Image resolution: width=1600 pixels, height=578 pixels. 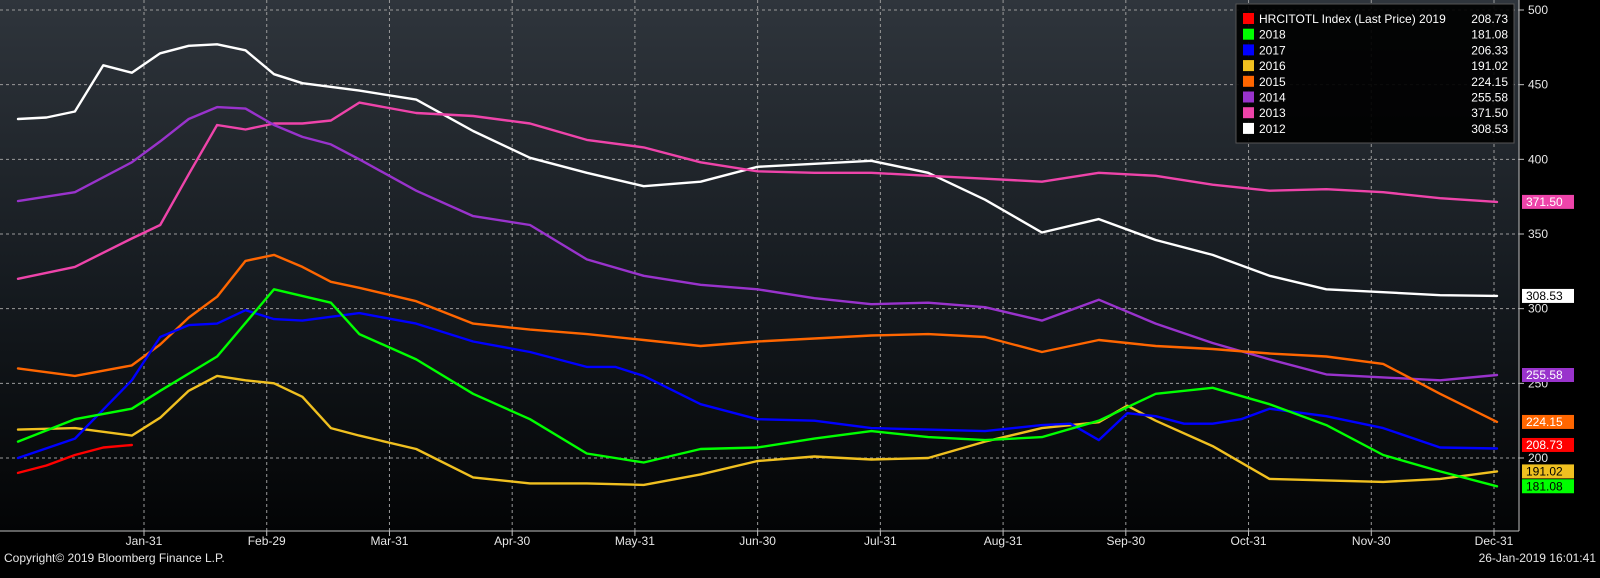 What do you see at coordinates (1489, 82) in the screenshot?
I see `legend-value: 224.15` at bounding box center [1489, 82].